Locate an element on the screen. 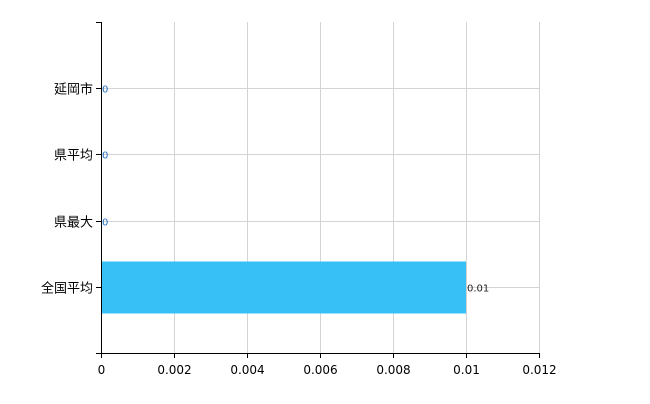 This screenshot has height=404, width=650. x-tick-label: 0.008 is located at coordinates (393, 370).